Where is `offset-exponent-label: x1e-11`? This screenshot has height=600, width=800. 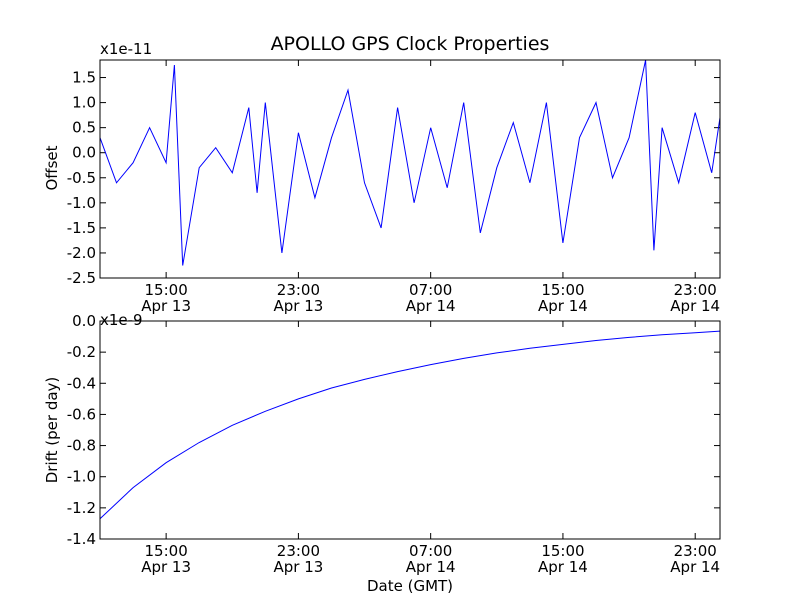 offset-exponent-label: x1e-11 is located at coordinates (126, 49).